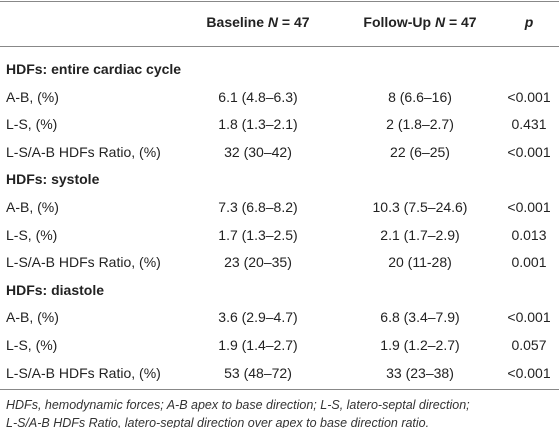  What do you see at coordinates (420, 317) in the screenshot?
I see `followup-value: 6.8 (3.4–7.9)` at bounding box center [420, 317].